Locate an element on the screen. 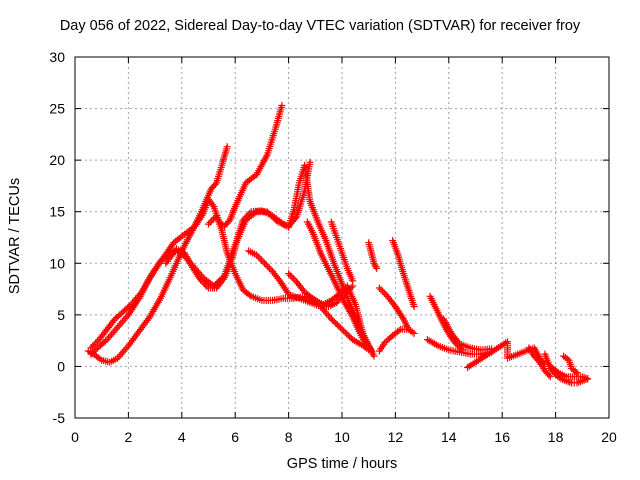 Image resolution: width=640 pixels, height=480 pixels. x-tick-label: 14 is located at coordinates (449, 437).